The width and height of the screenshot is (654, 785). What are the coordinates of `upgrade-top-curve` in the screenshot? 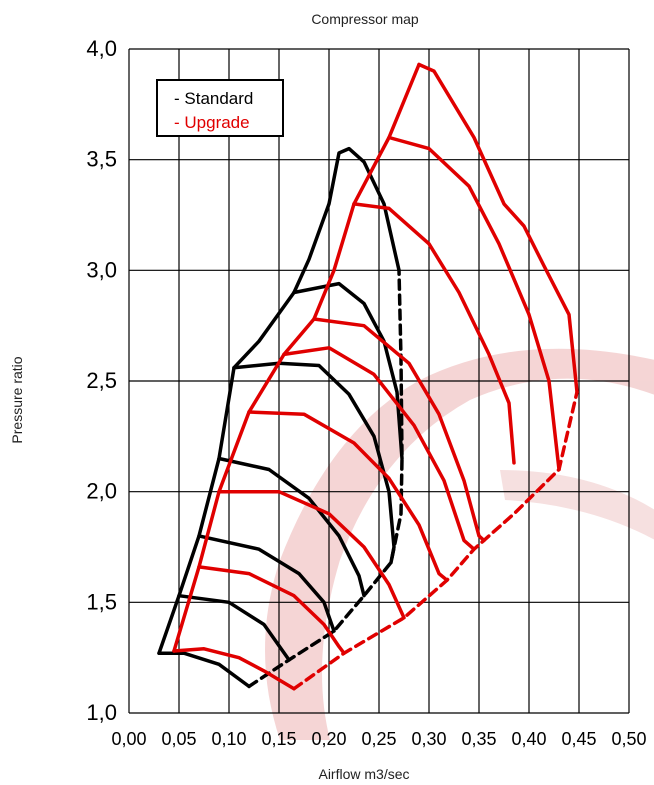 It's located at (498, 228).